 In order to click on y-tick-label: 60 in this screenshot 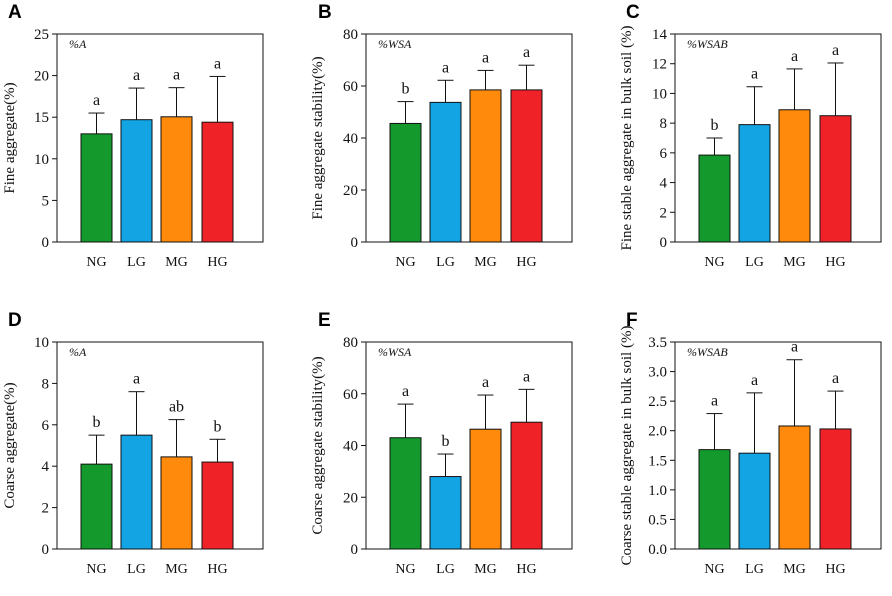, I will do `click(350, 87)`.